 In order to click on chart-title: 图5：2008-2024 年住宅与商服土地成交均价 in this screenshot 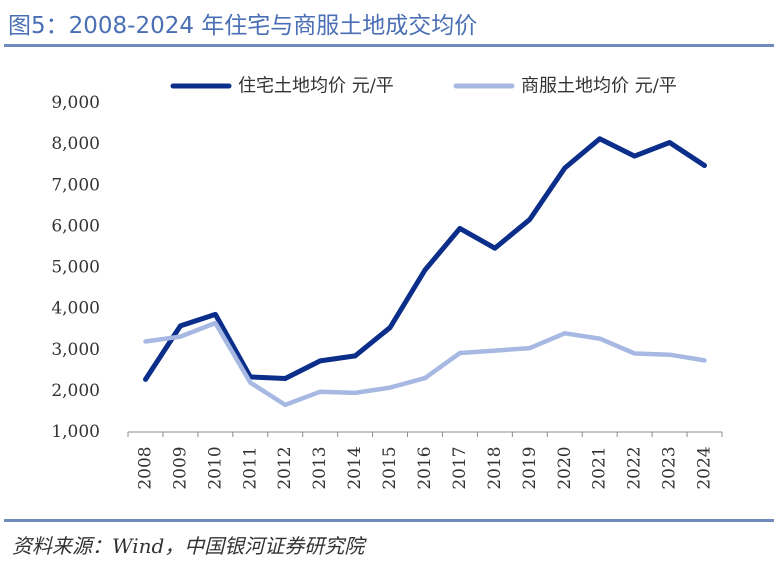, I will do `click(243, 26)`.